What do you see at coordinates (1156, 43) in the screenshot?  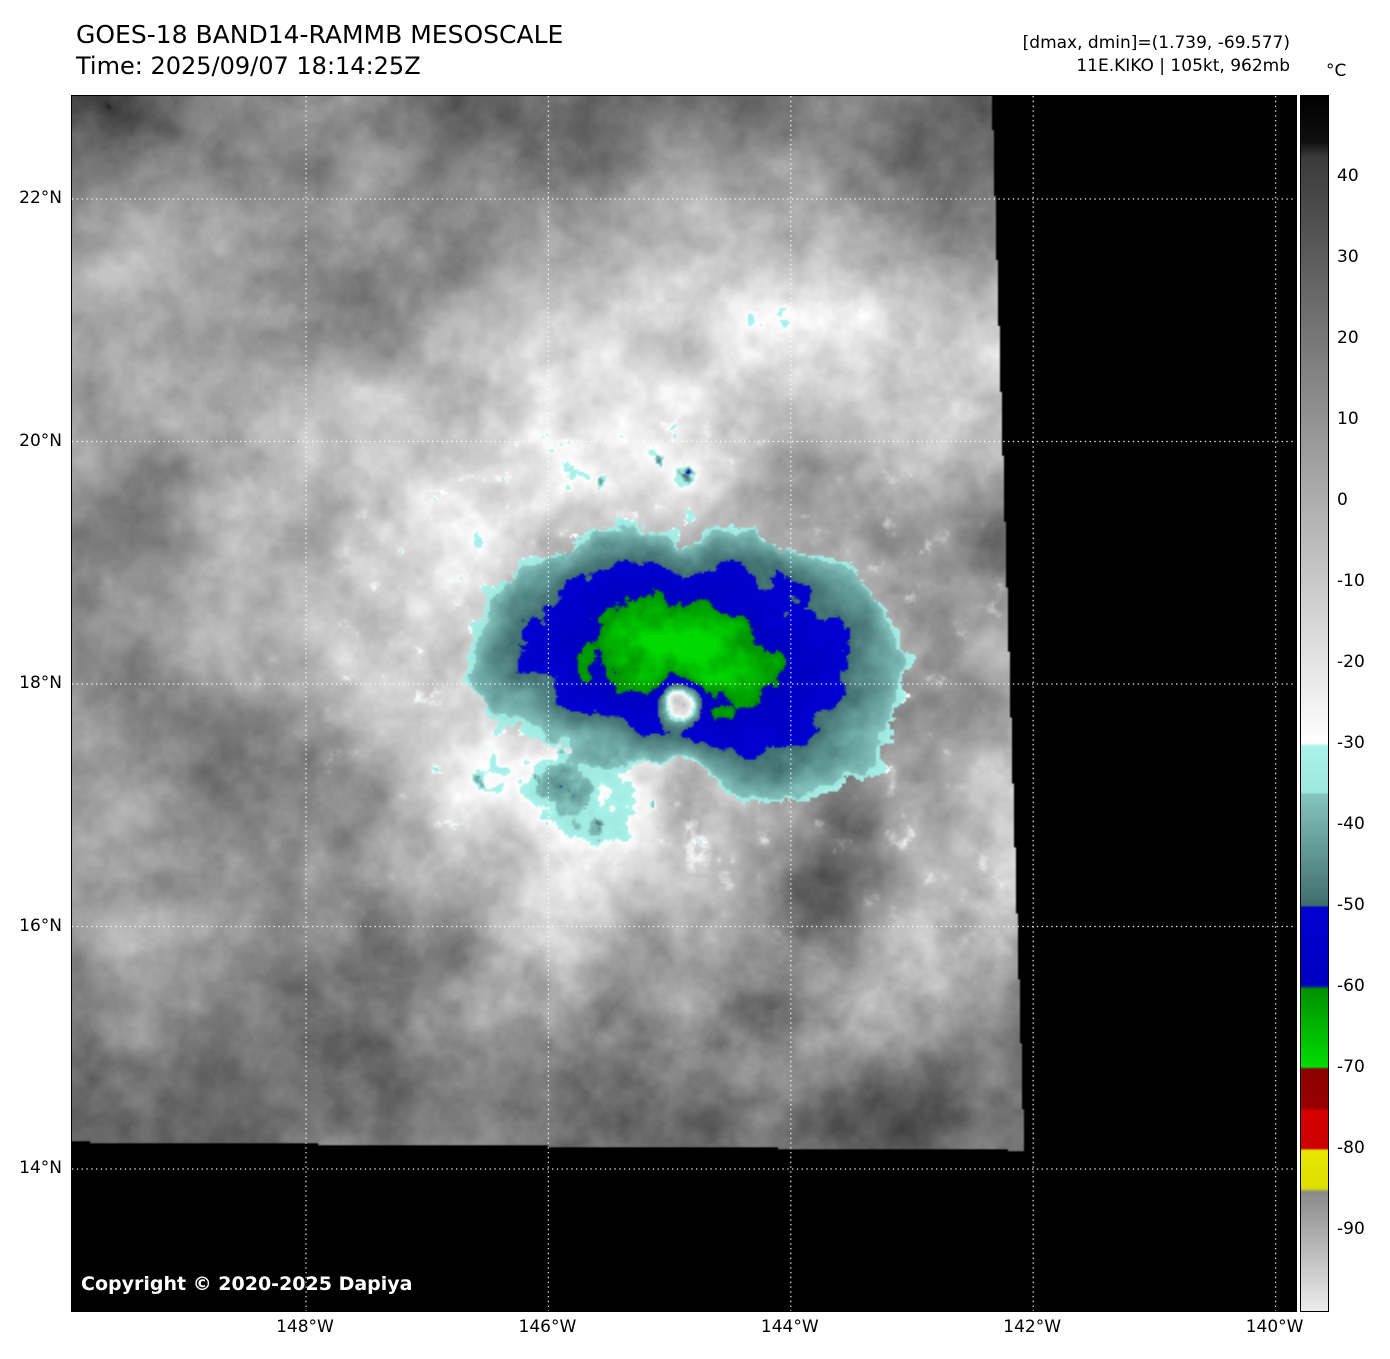 I see `dmax-dmin-label: [dmax, dmin]=(1.739, -69.577)` at bounding box center [1156, 43].